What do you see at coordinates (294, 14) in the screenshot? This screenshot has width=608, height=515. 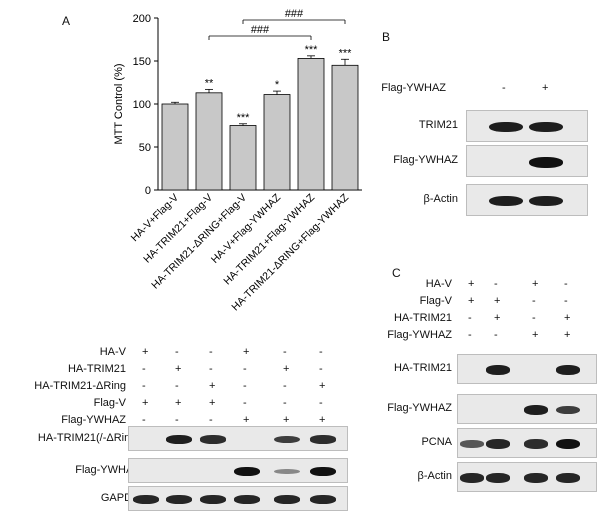 I see `comparison-label: ###` at bounding box center [294, 14].